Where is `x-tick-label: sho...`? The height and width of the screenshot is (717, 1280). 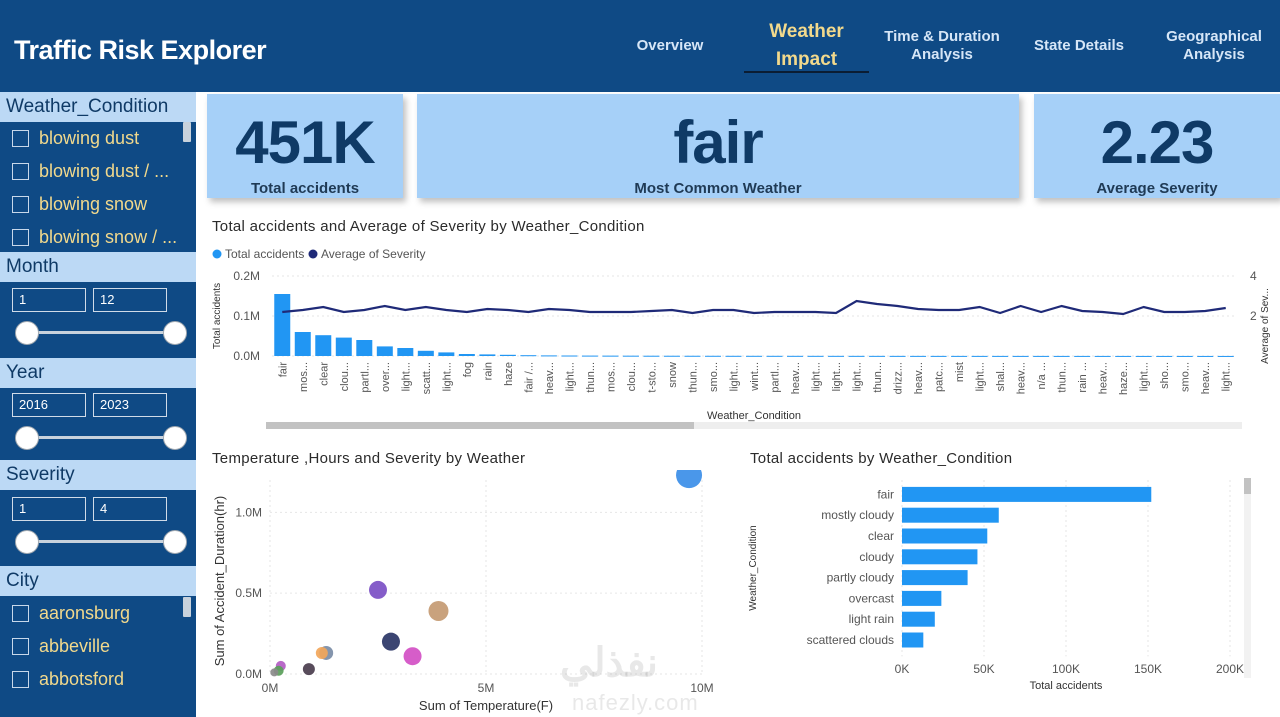 x-tick-label: sho... is located at coordinates (1165, 375).